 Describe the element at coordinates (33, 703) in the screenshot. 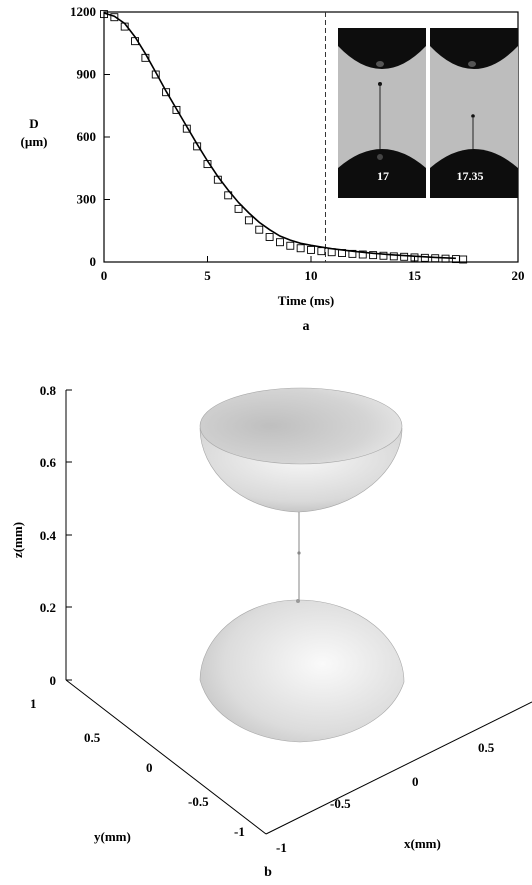

I see `y-tick-label: 1` at that location.